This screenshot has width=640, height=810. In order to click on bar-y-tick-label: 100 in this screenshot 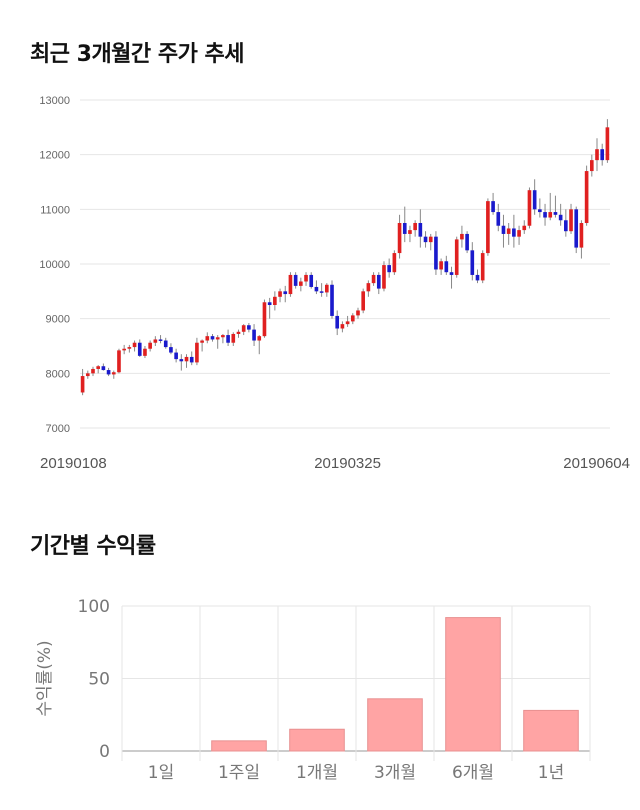, I will do `click(94, 607)`.